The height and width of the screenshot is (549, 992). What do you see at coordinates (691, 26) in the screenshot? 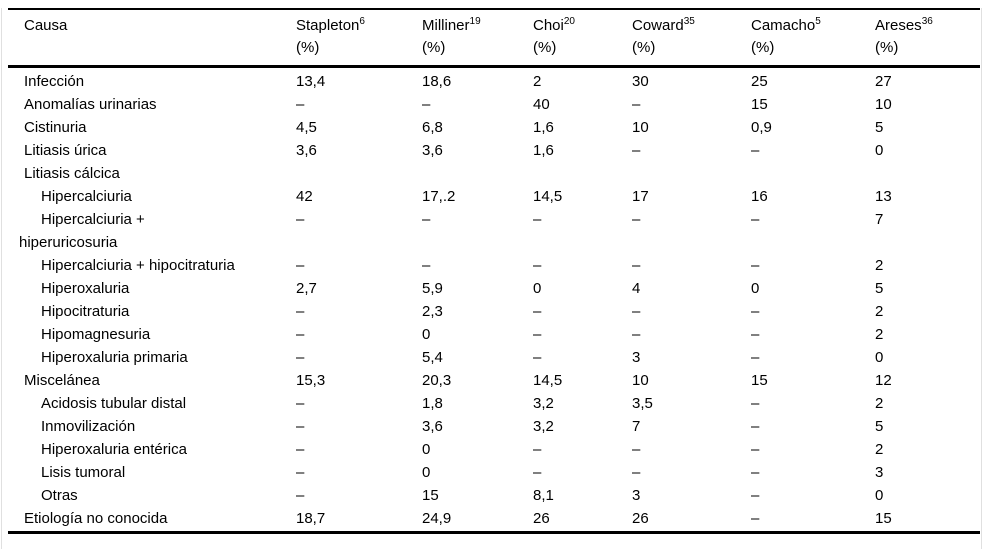
I see `column-title-line: Coward35` at bounding box center [691, 26].